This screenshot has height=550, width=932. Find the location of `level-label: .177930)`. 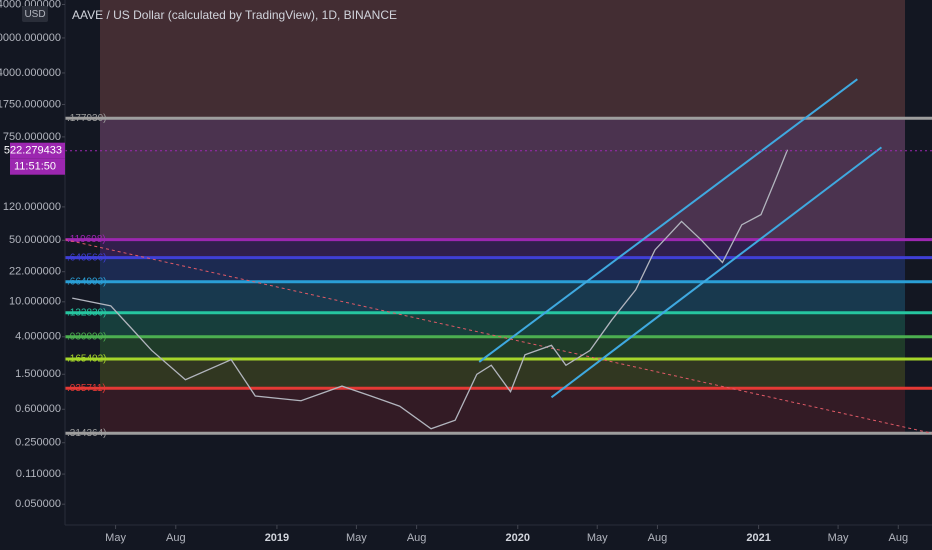

level-label: .177930) is located at coordinates (86, 118).